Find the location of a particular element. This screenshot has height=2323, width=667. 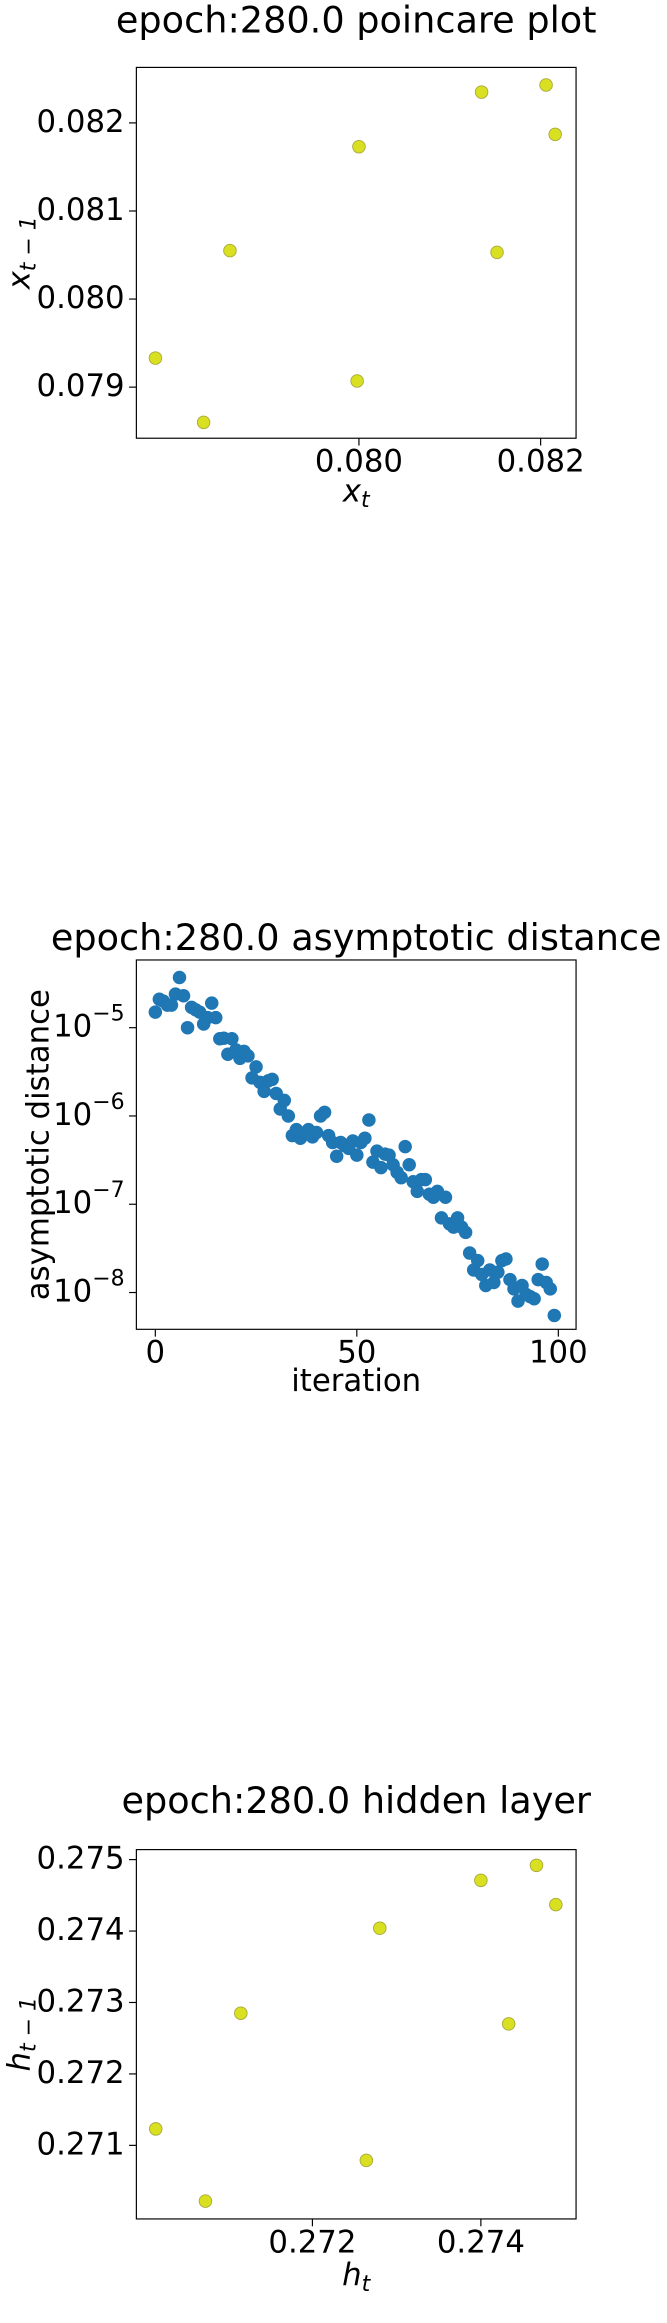

x-axis-label: iteration is located at coordinates (356, 1381).